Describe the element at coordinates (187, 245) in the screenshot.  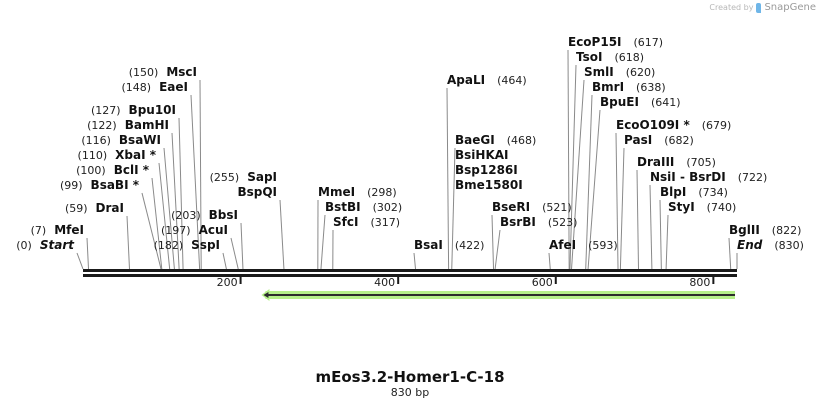
I see `site-sspi: SspI (182)` at that location.